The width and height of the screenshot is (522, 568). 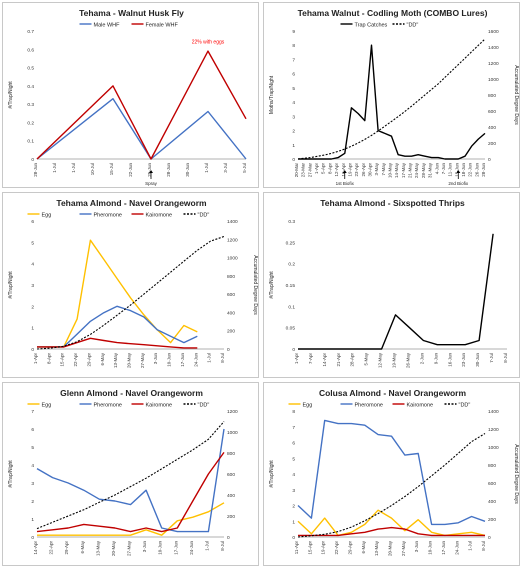 What do you see at coordinates (369, 170) in the screenshot?
I see `x-tick-label: 30-Apr` at bounding box center [369, 170].